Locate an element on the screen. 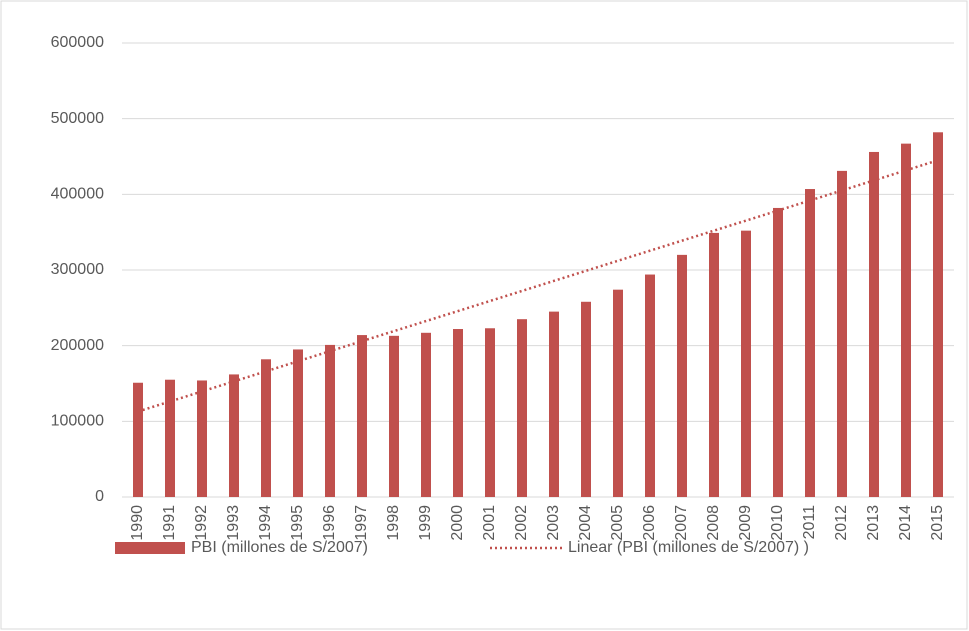  x-tick-label: 2000 is located at coordinates (457, 523).